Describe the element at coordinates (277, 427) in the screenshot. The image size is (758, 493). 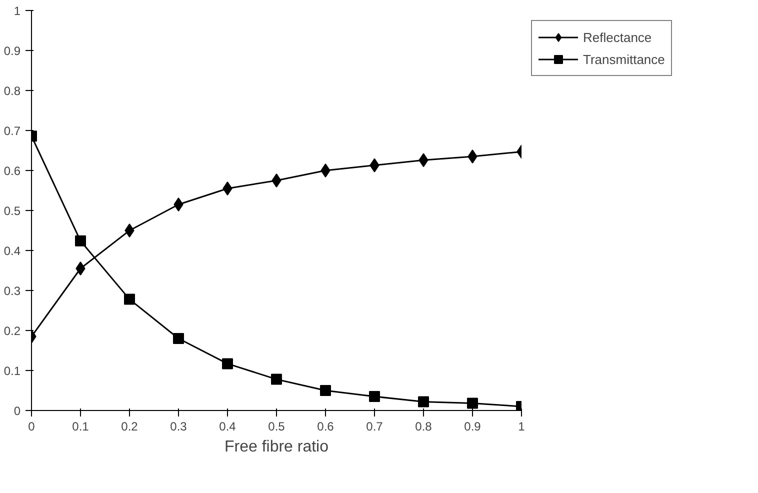
I see `x-tick-label: 0.5` at that location.